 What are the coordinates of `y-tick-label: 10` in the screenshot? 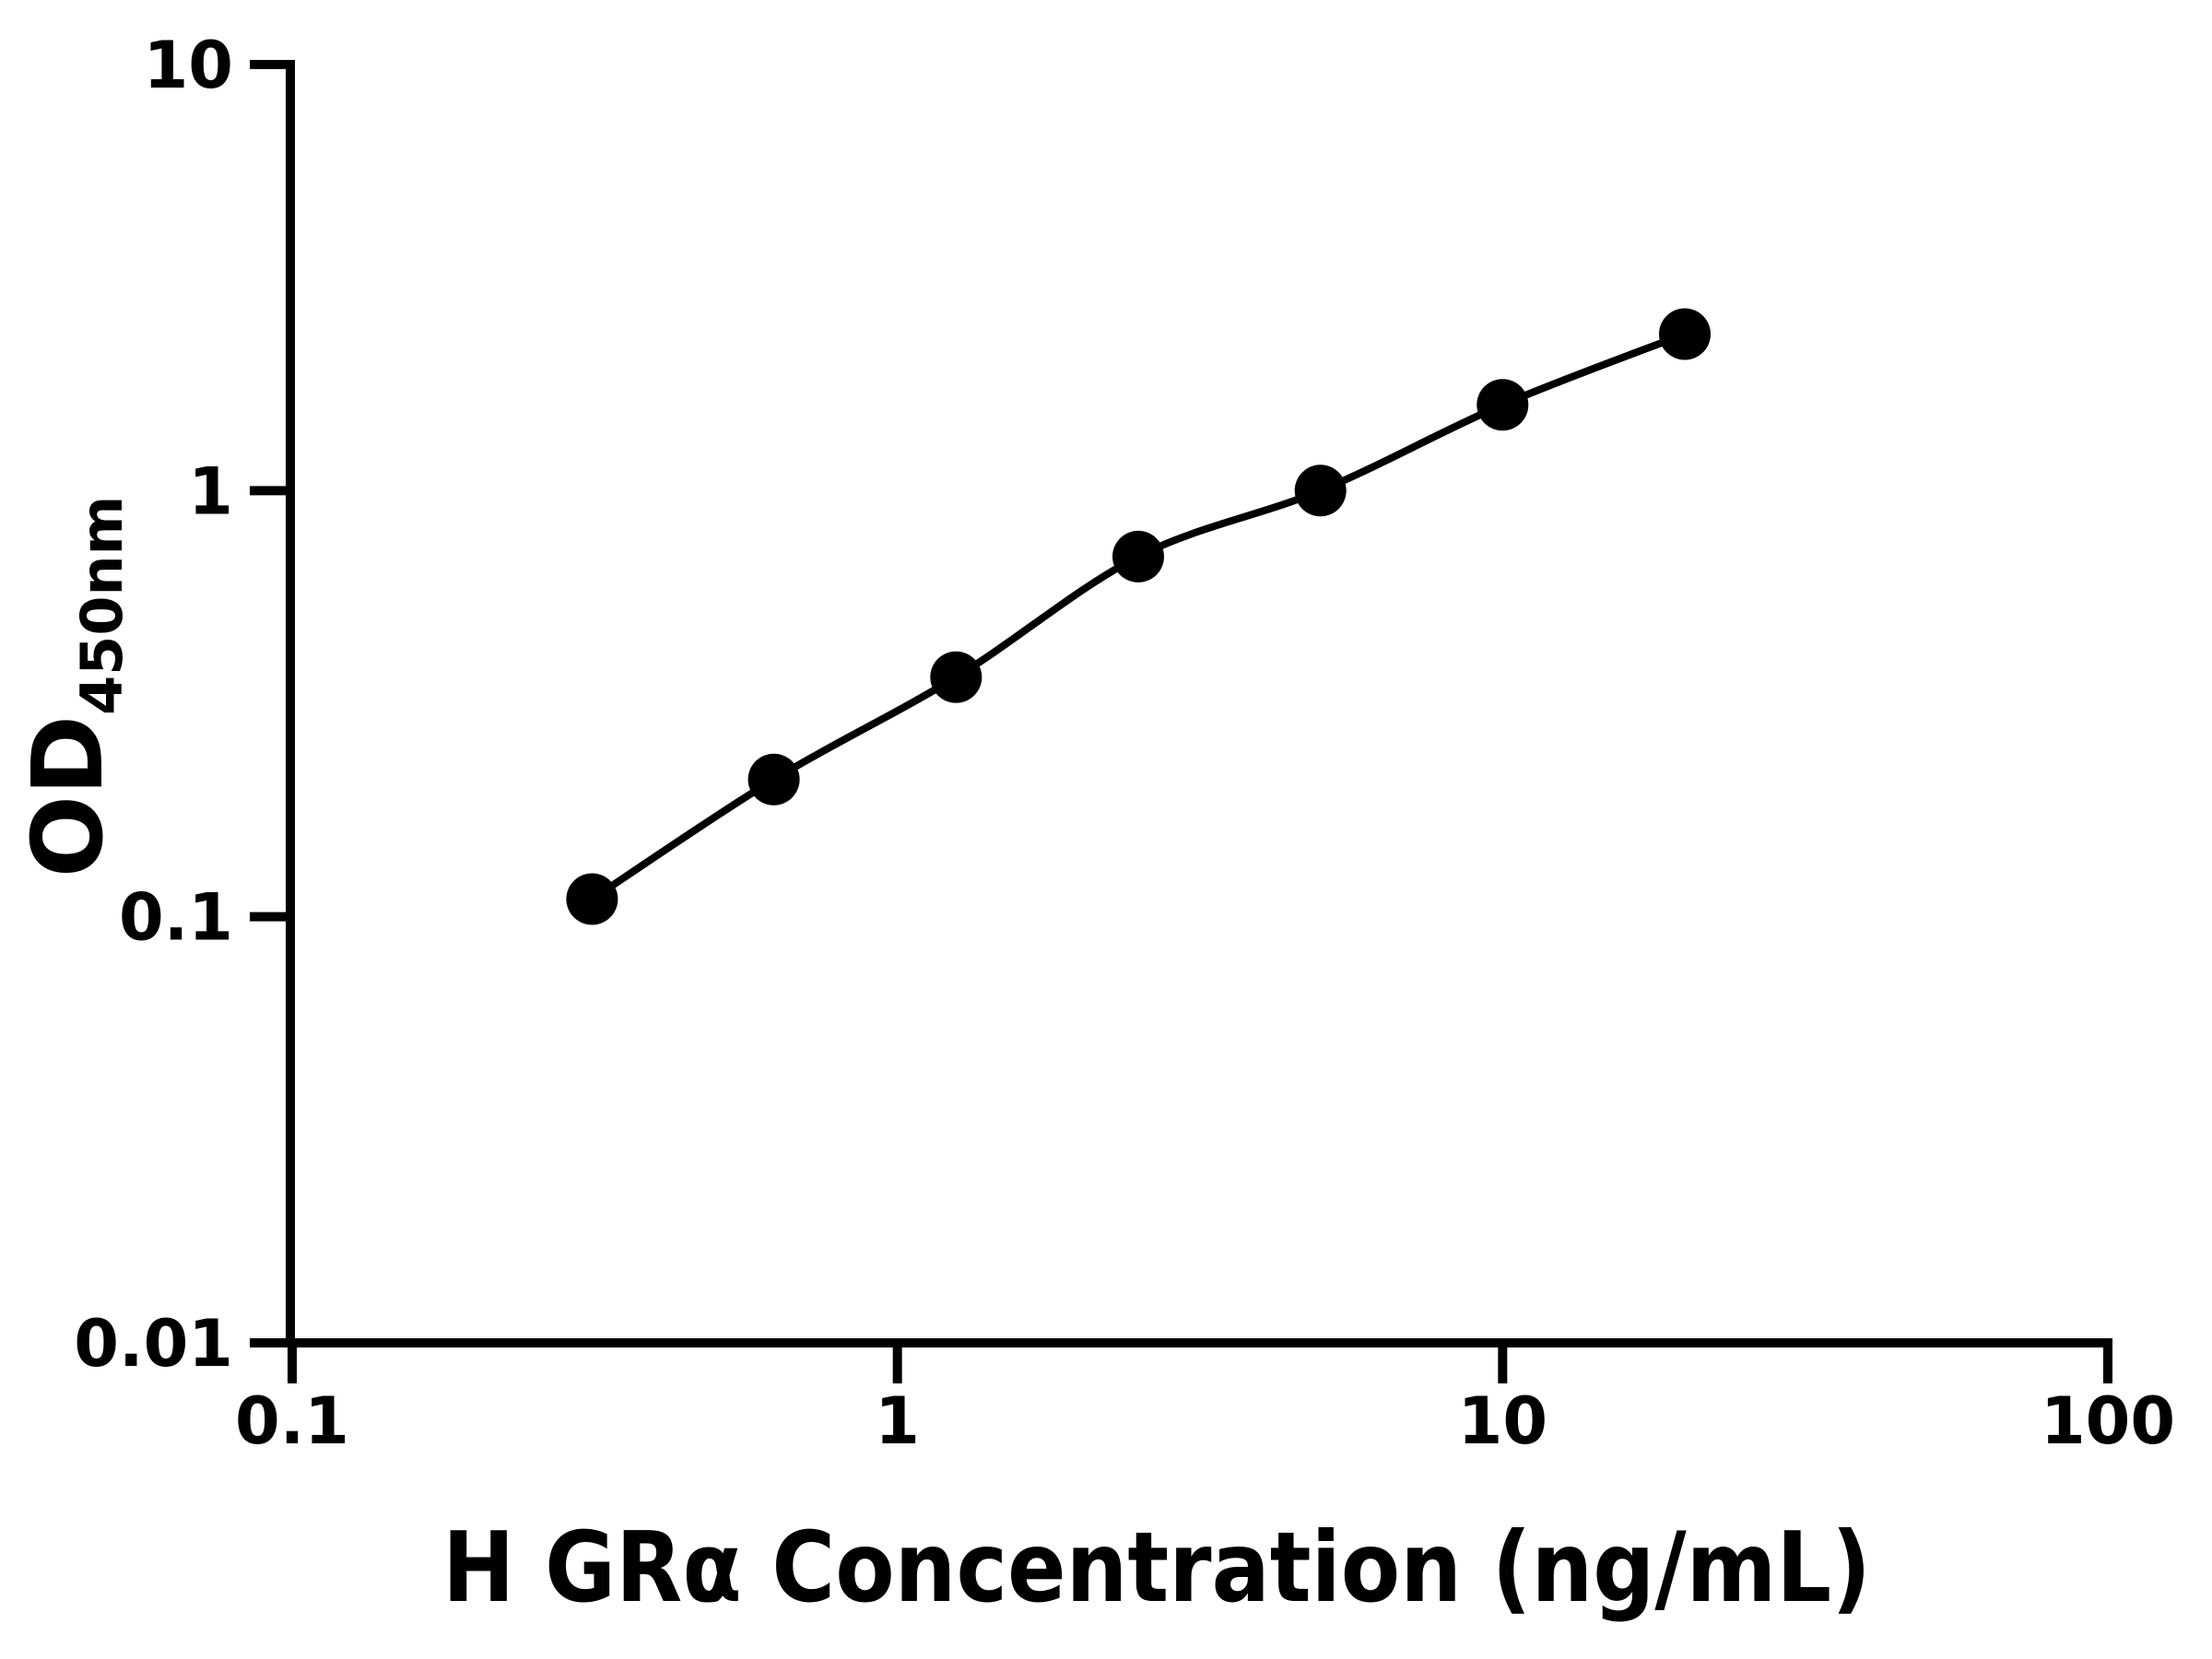 It's located at (188, 65).